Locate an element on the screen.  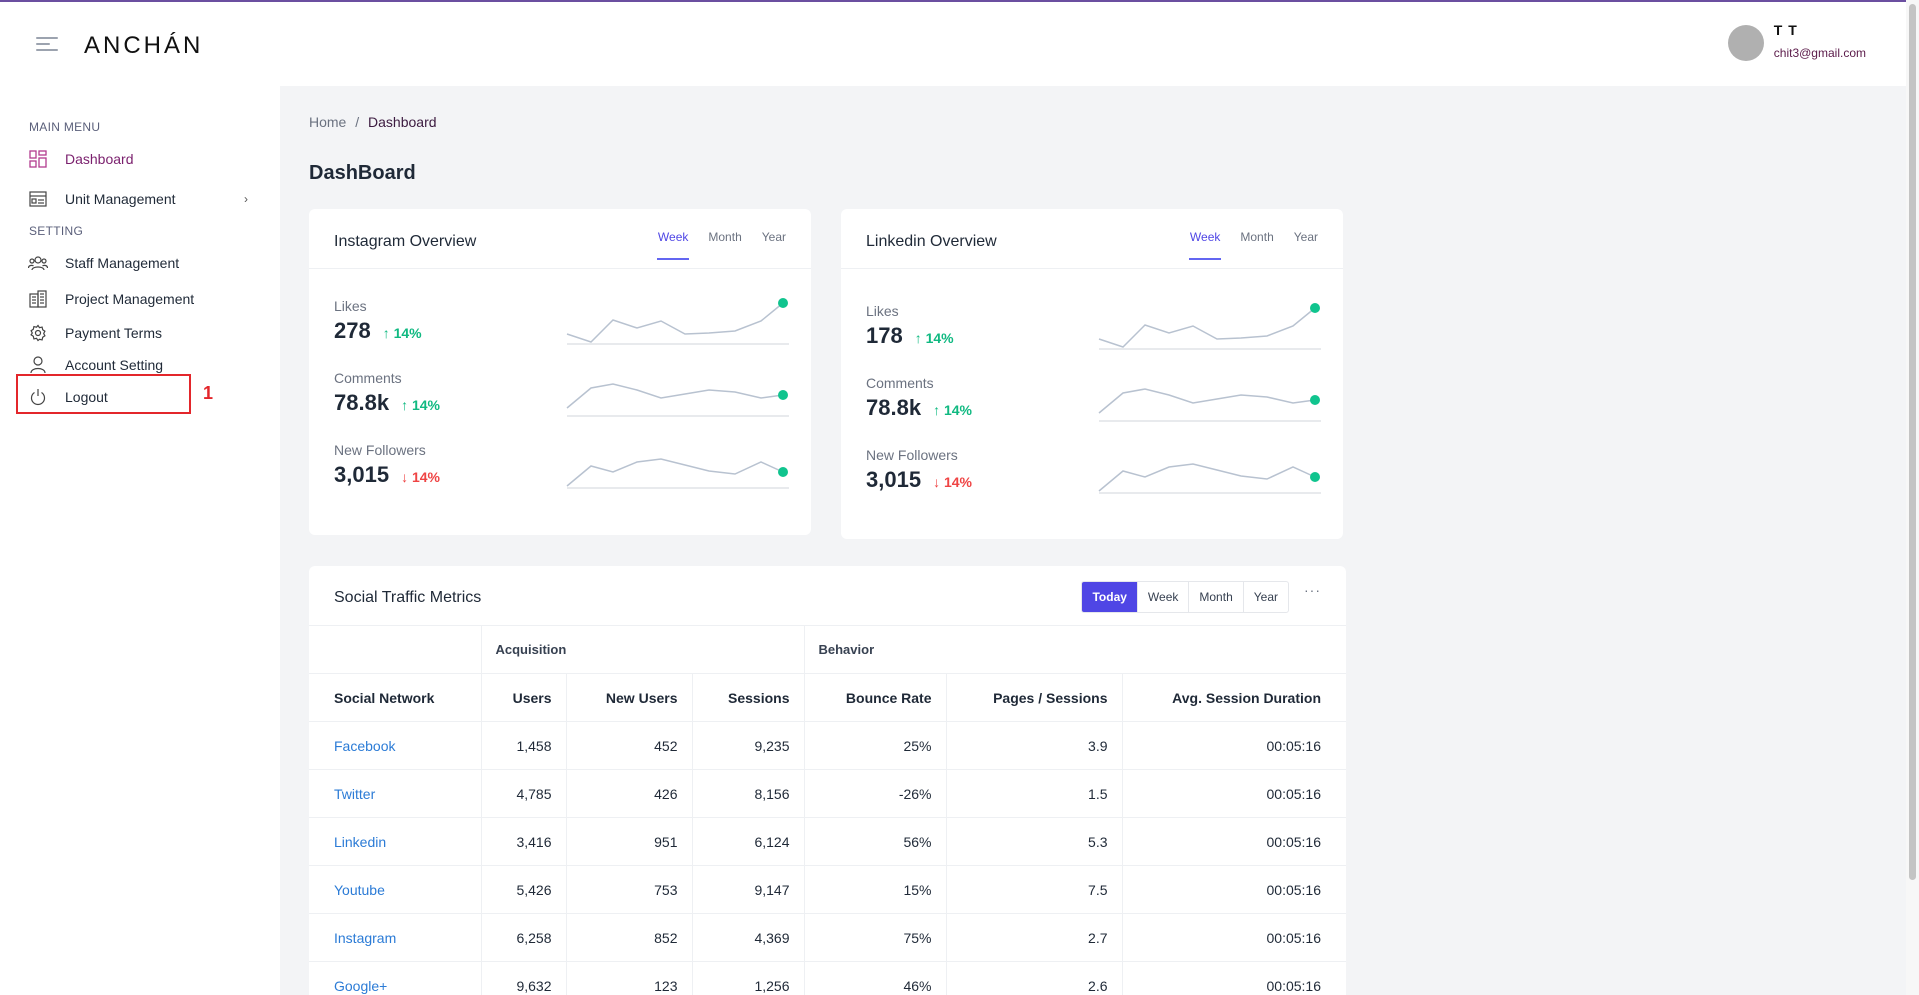
col-sessions: Sessions is located at coordinates (747, 697).